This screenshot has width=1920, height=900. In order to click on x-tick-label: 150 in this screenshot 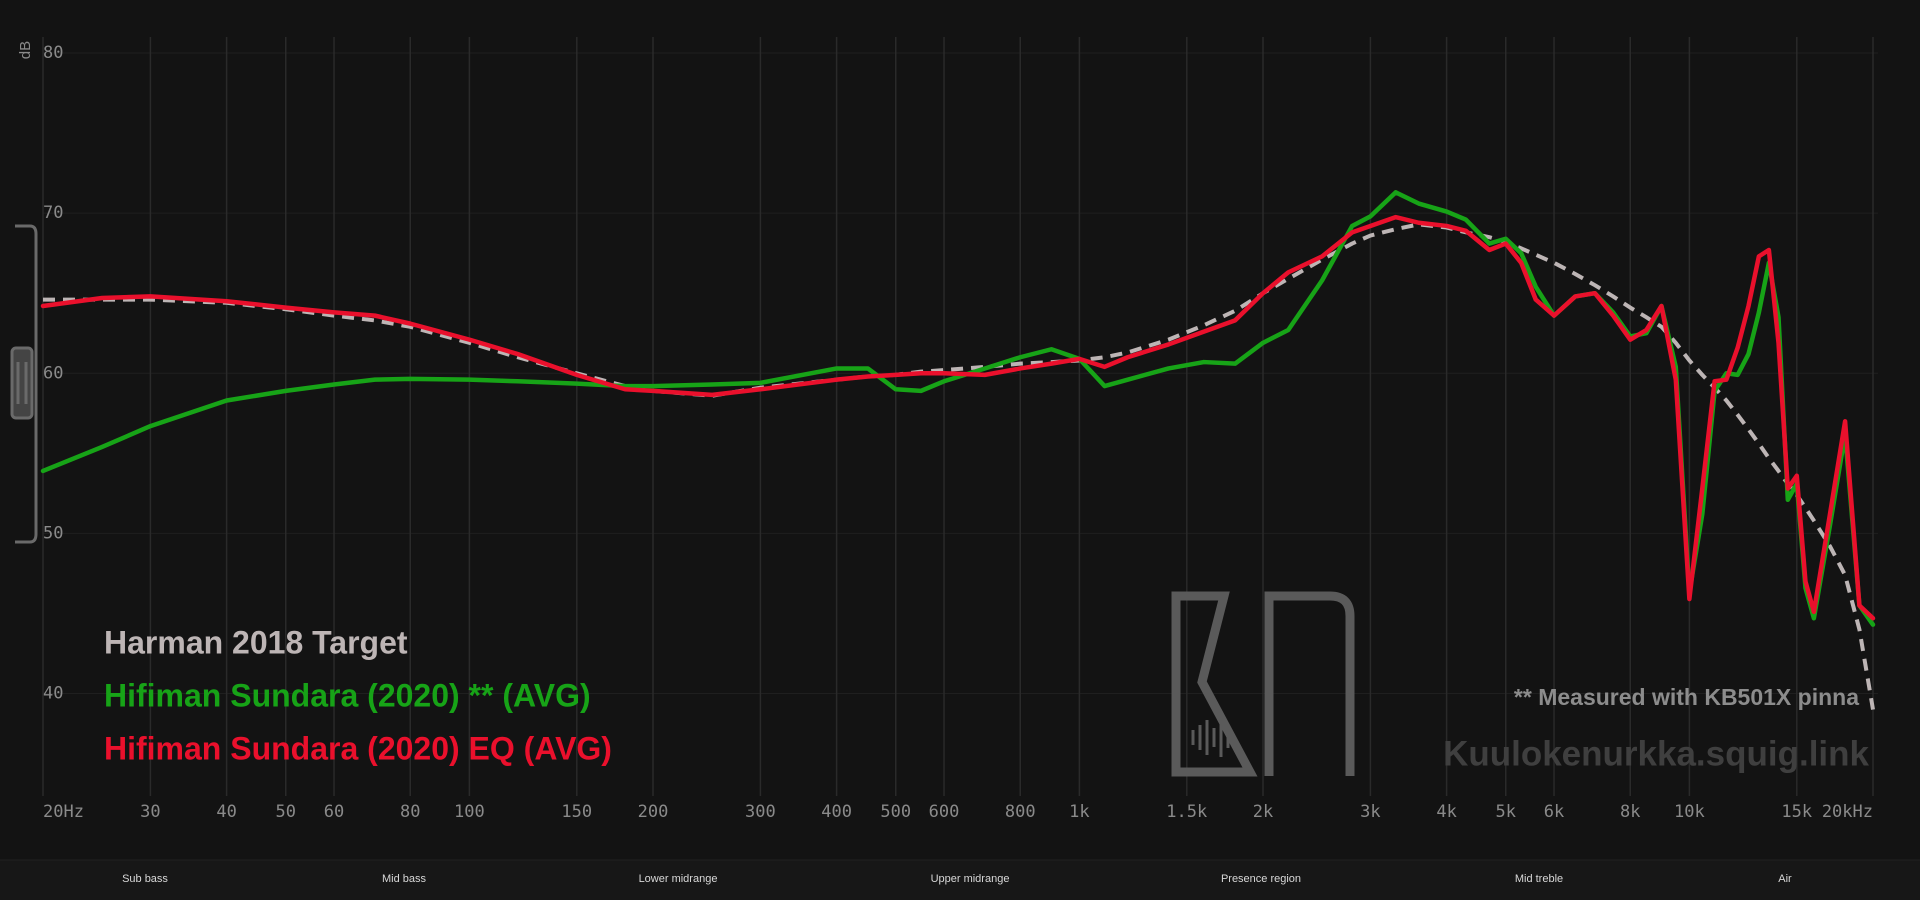, I will do `click(576, 812)`.